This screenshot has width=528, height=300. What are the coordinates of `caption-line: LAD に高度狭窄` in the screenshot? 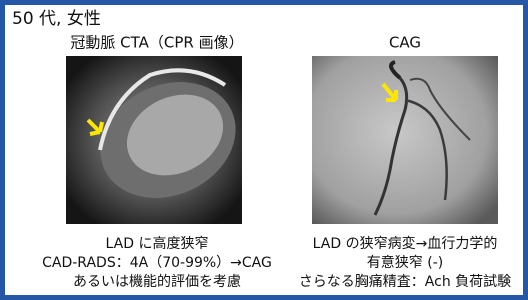 It's located at (157, 243).